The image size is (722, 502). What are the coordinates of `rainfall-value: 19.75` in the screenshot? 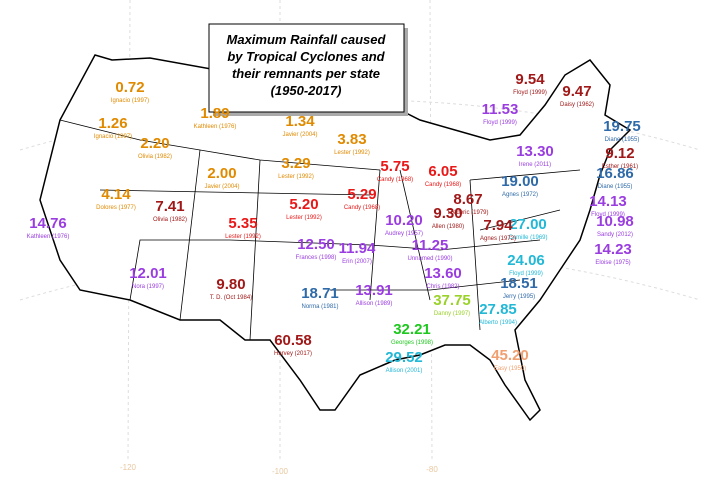 It's located at (622, 126).